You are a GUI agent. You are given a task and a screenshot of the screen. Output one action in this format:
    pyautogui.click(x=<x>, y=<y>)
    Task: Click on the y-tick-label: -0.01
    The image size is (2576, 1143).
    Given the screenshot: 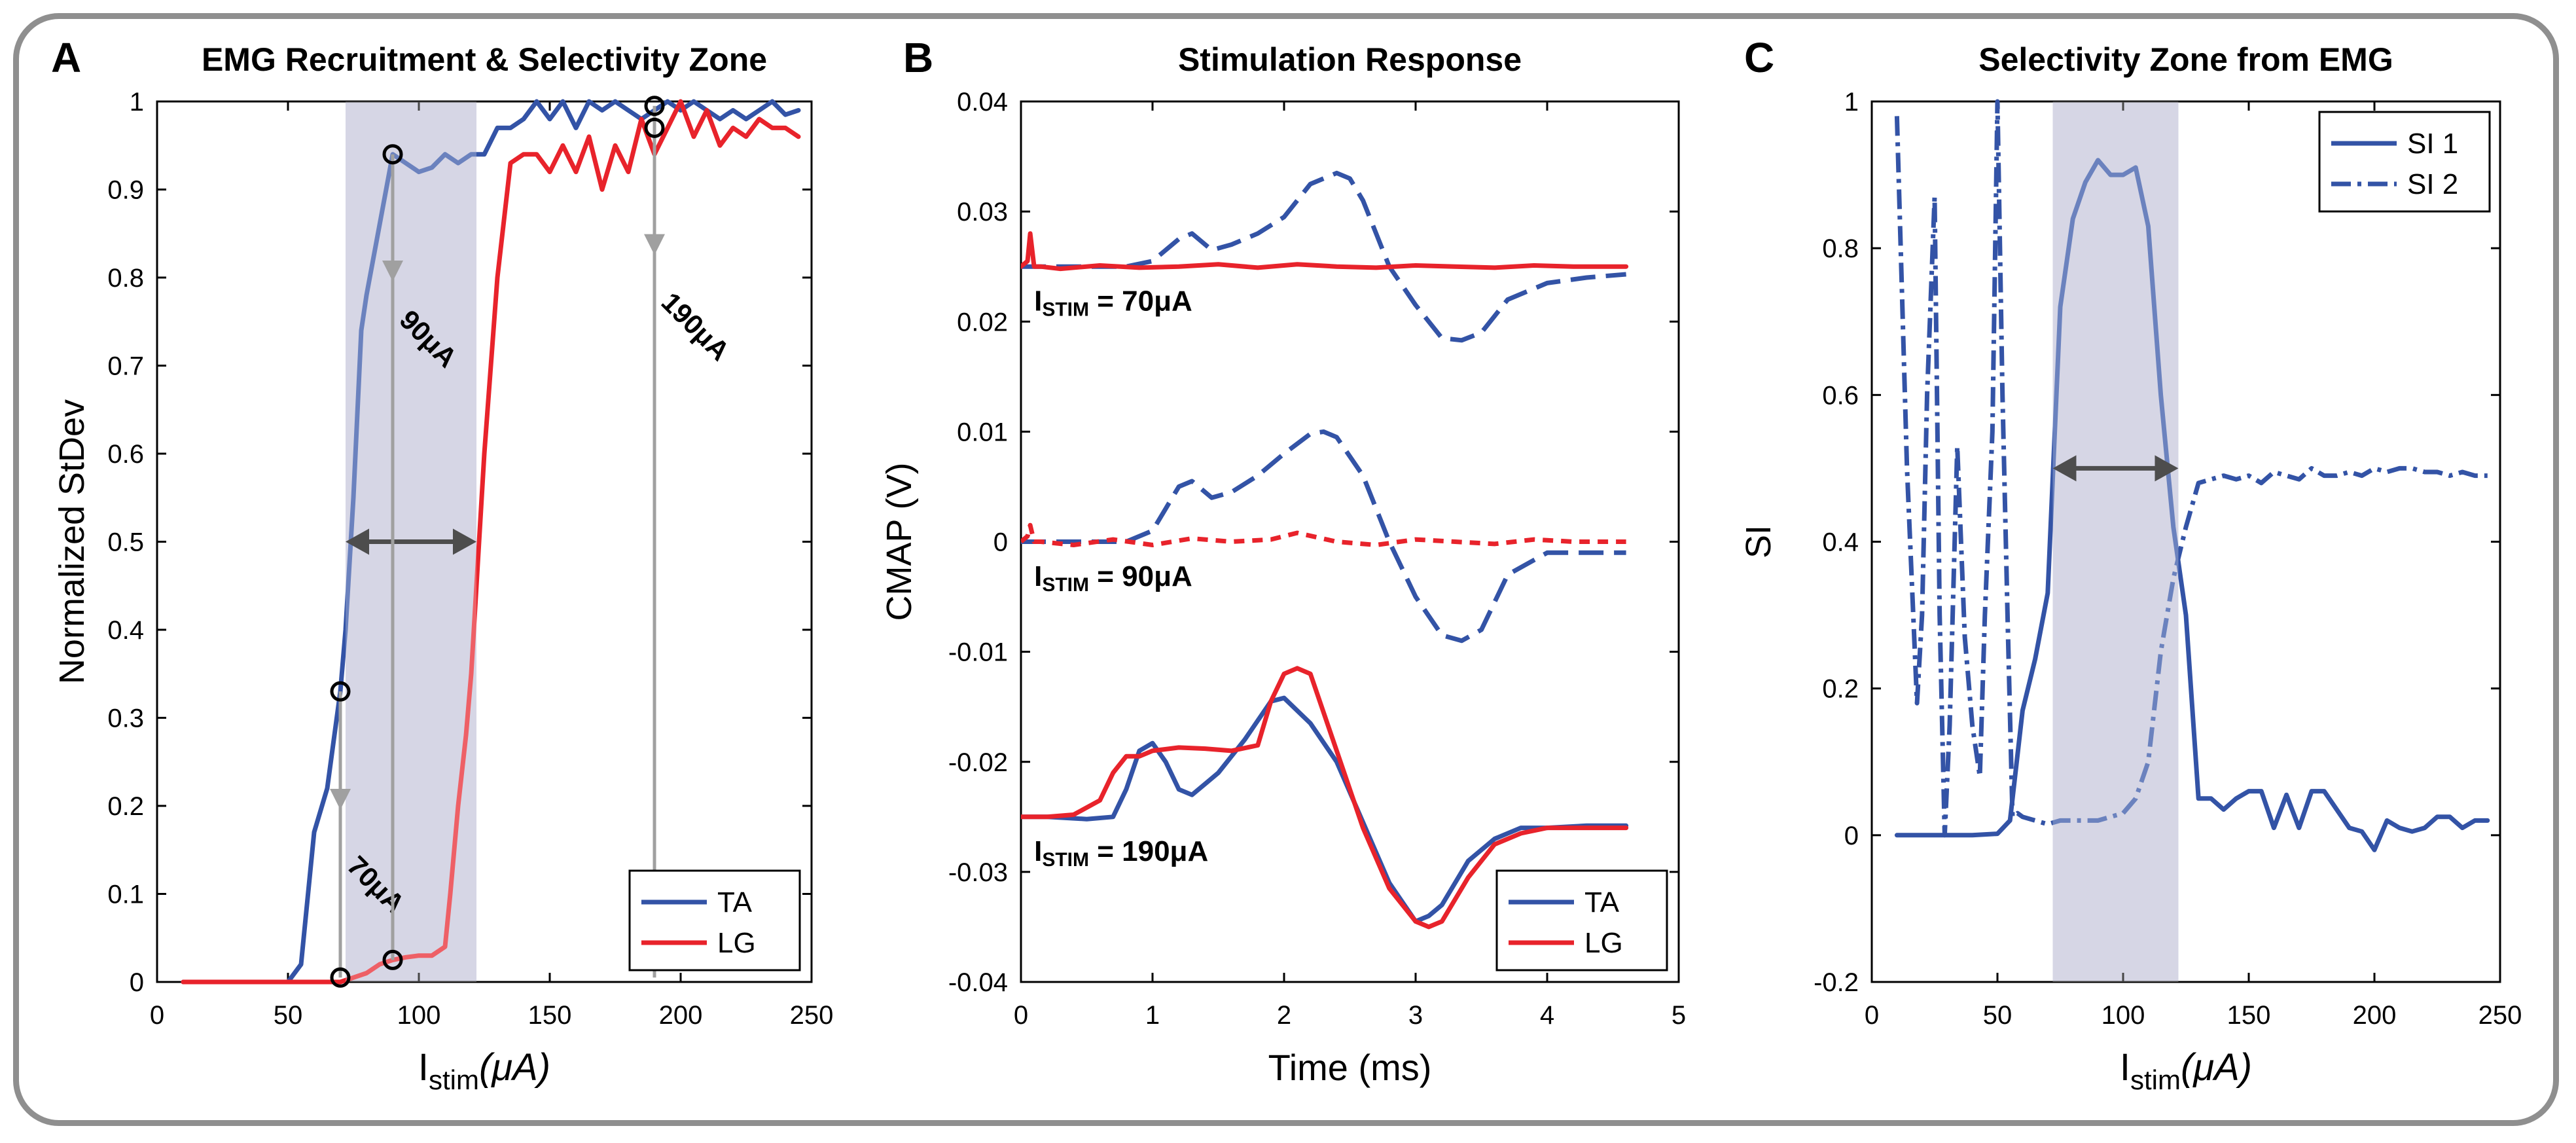 What is the action you would take?
    pyautogui.click(x=978, y=652)
    